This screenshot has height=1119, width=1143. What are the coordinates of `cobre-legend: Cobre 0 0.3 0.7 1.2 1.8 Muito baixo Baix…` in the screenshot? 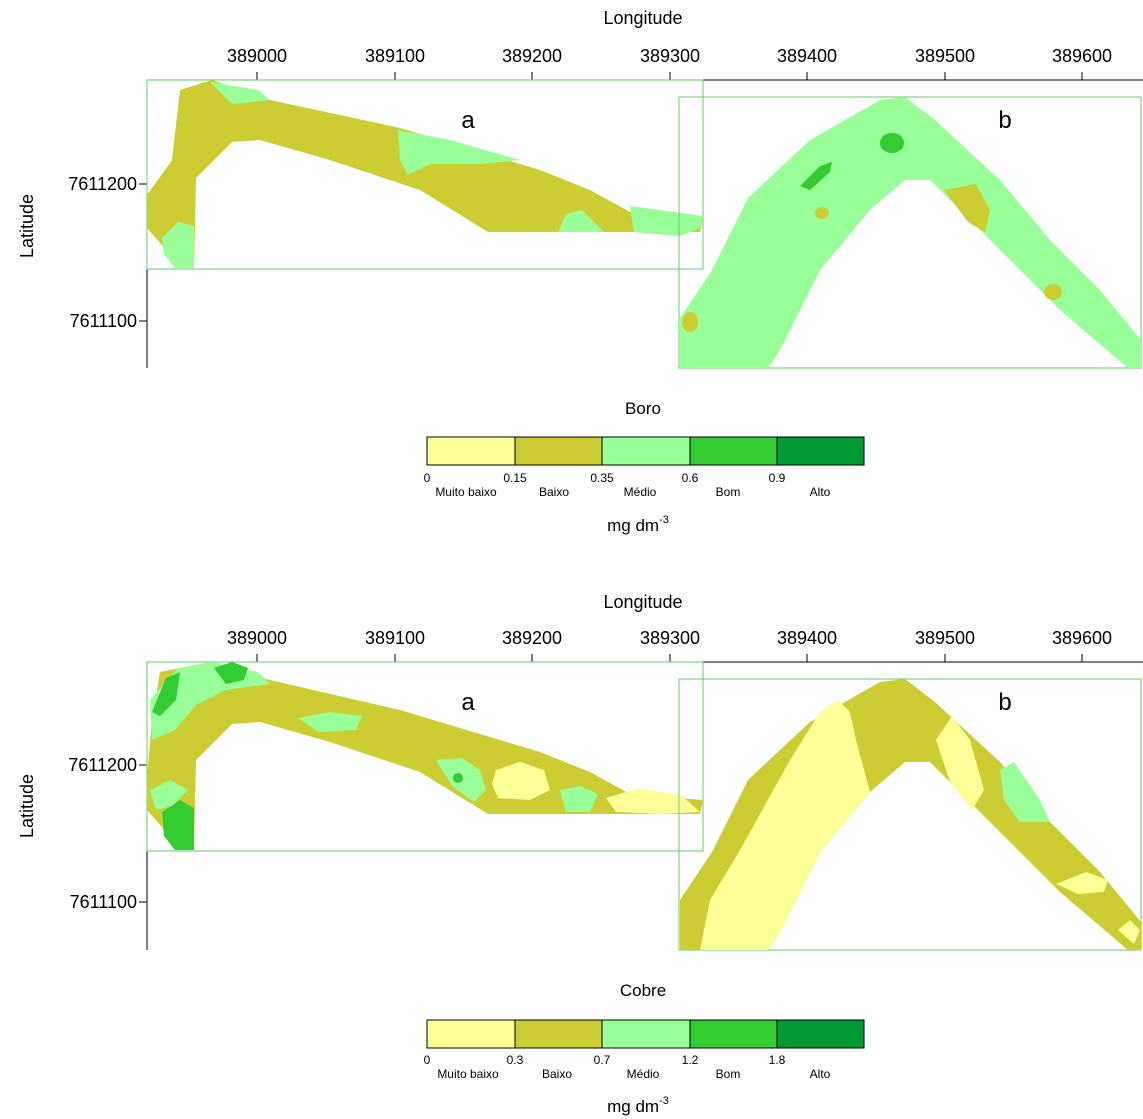 It's located at (644, 1048).